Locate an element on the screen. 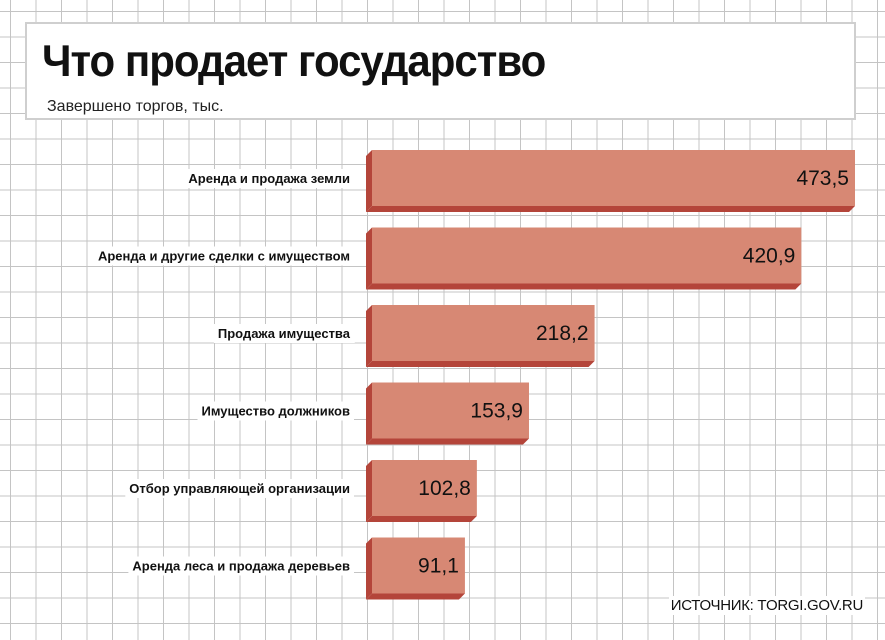 The width and height of the screenshot is (885, 640). category-label: Аренда и другие сделки с имуществом is located at coordinates (224, 256).